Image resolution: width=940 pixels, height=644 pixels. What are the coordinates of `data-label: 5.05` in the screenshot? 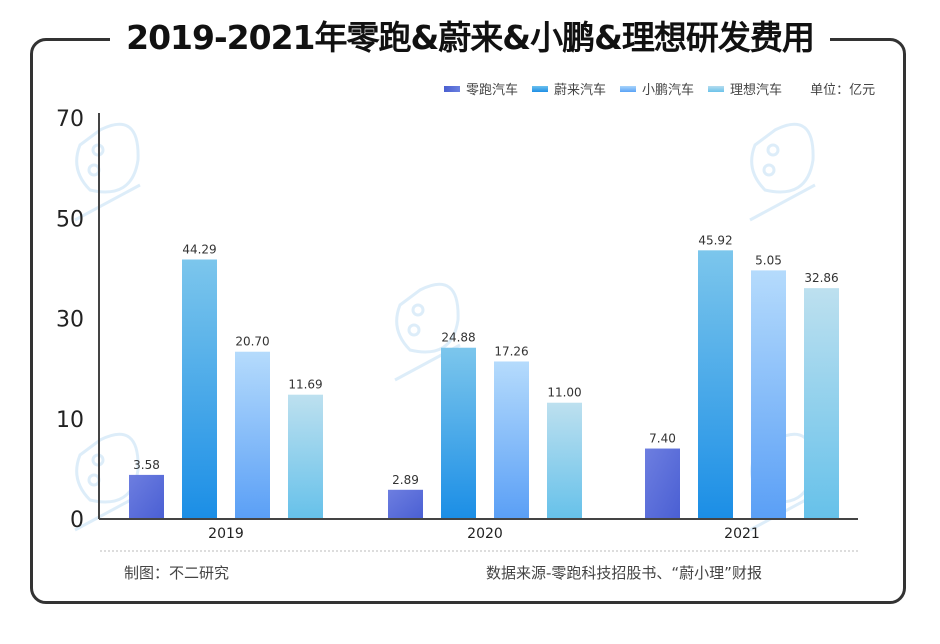 It's located at (768, 260).